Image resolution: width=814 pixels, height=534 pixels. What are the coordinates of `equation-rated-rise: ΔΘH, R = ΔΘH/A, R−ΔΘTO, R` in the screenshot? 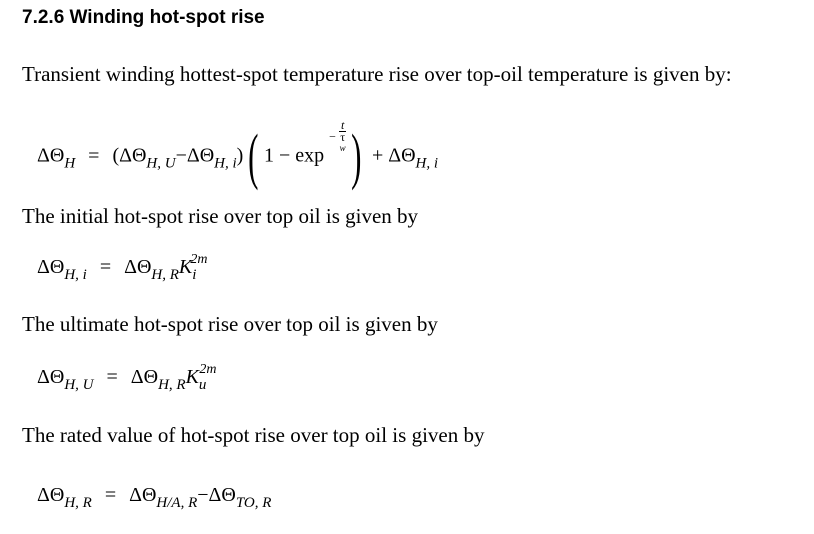 It's located at (154, 498).